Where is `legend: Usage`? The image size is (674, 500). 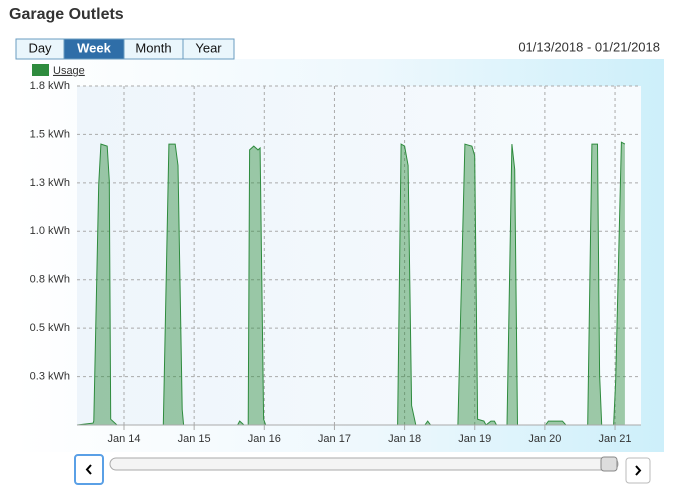 legend: Usage is located at coordinates (58, 70).